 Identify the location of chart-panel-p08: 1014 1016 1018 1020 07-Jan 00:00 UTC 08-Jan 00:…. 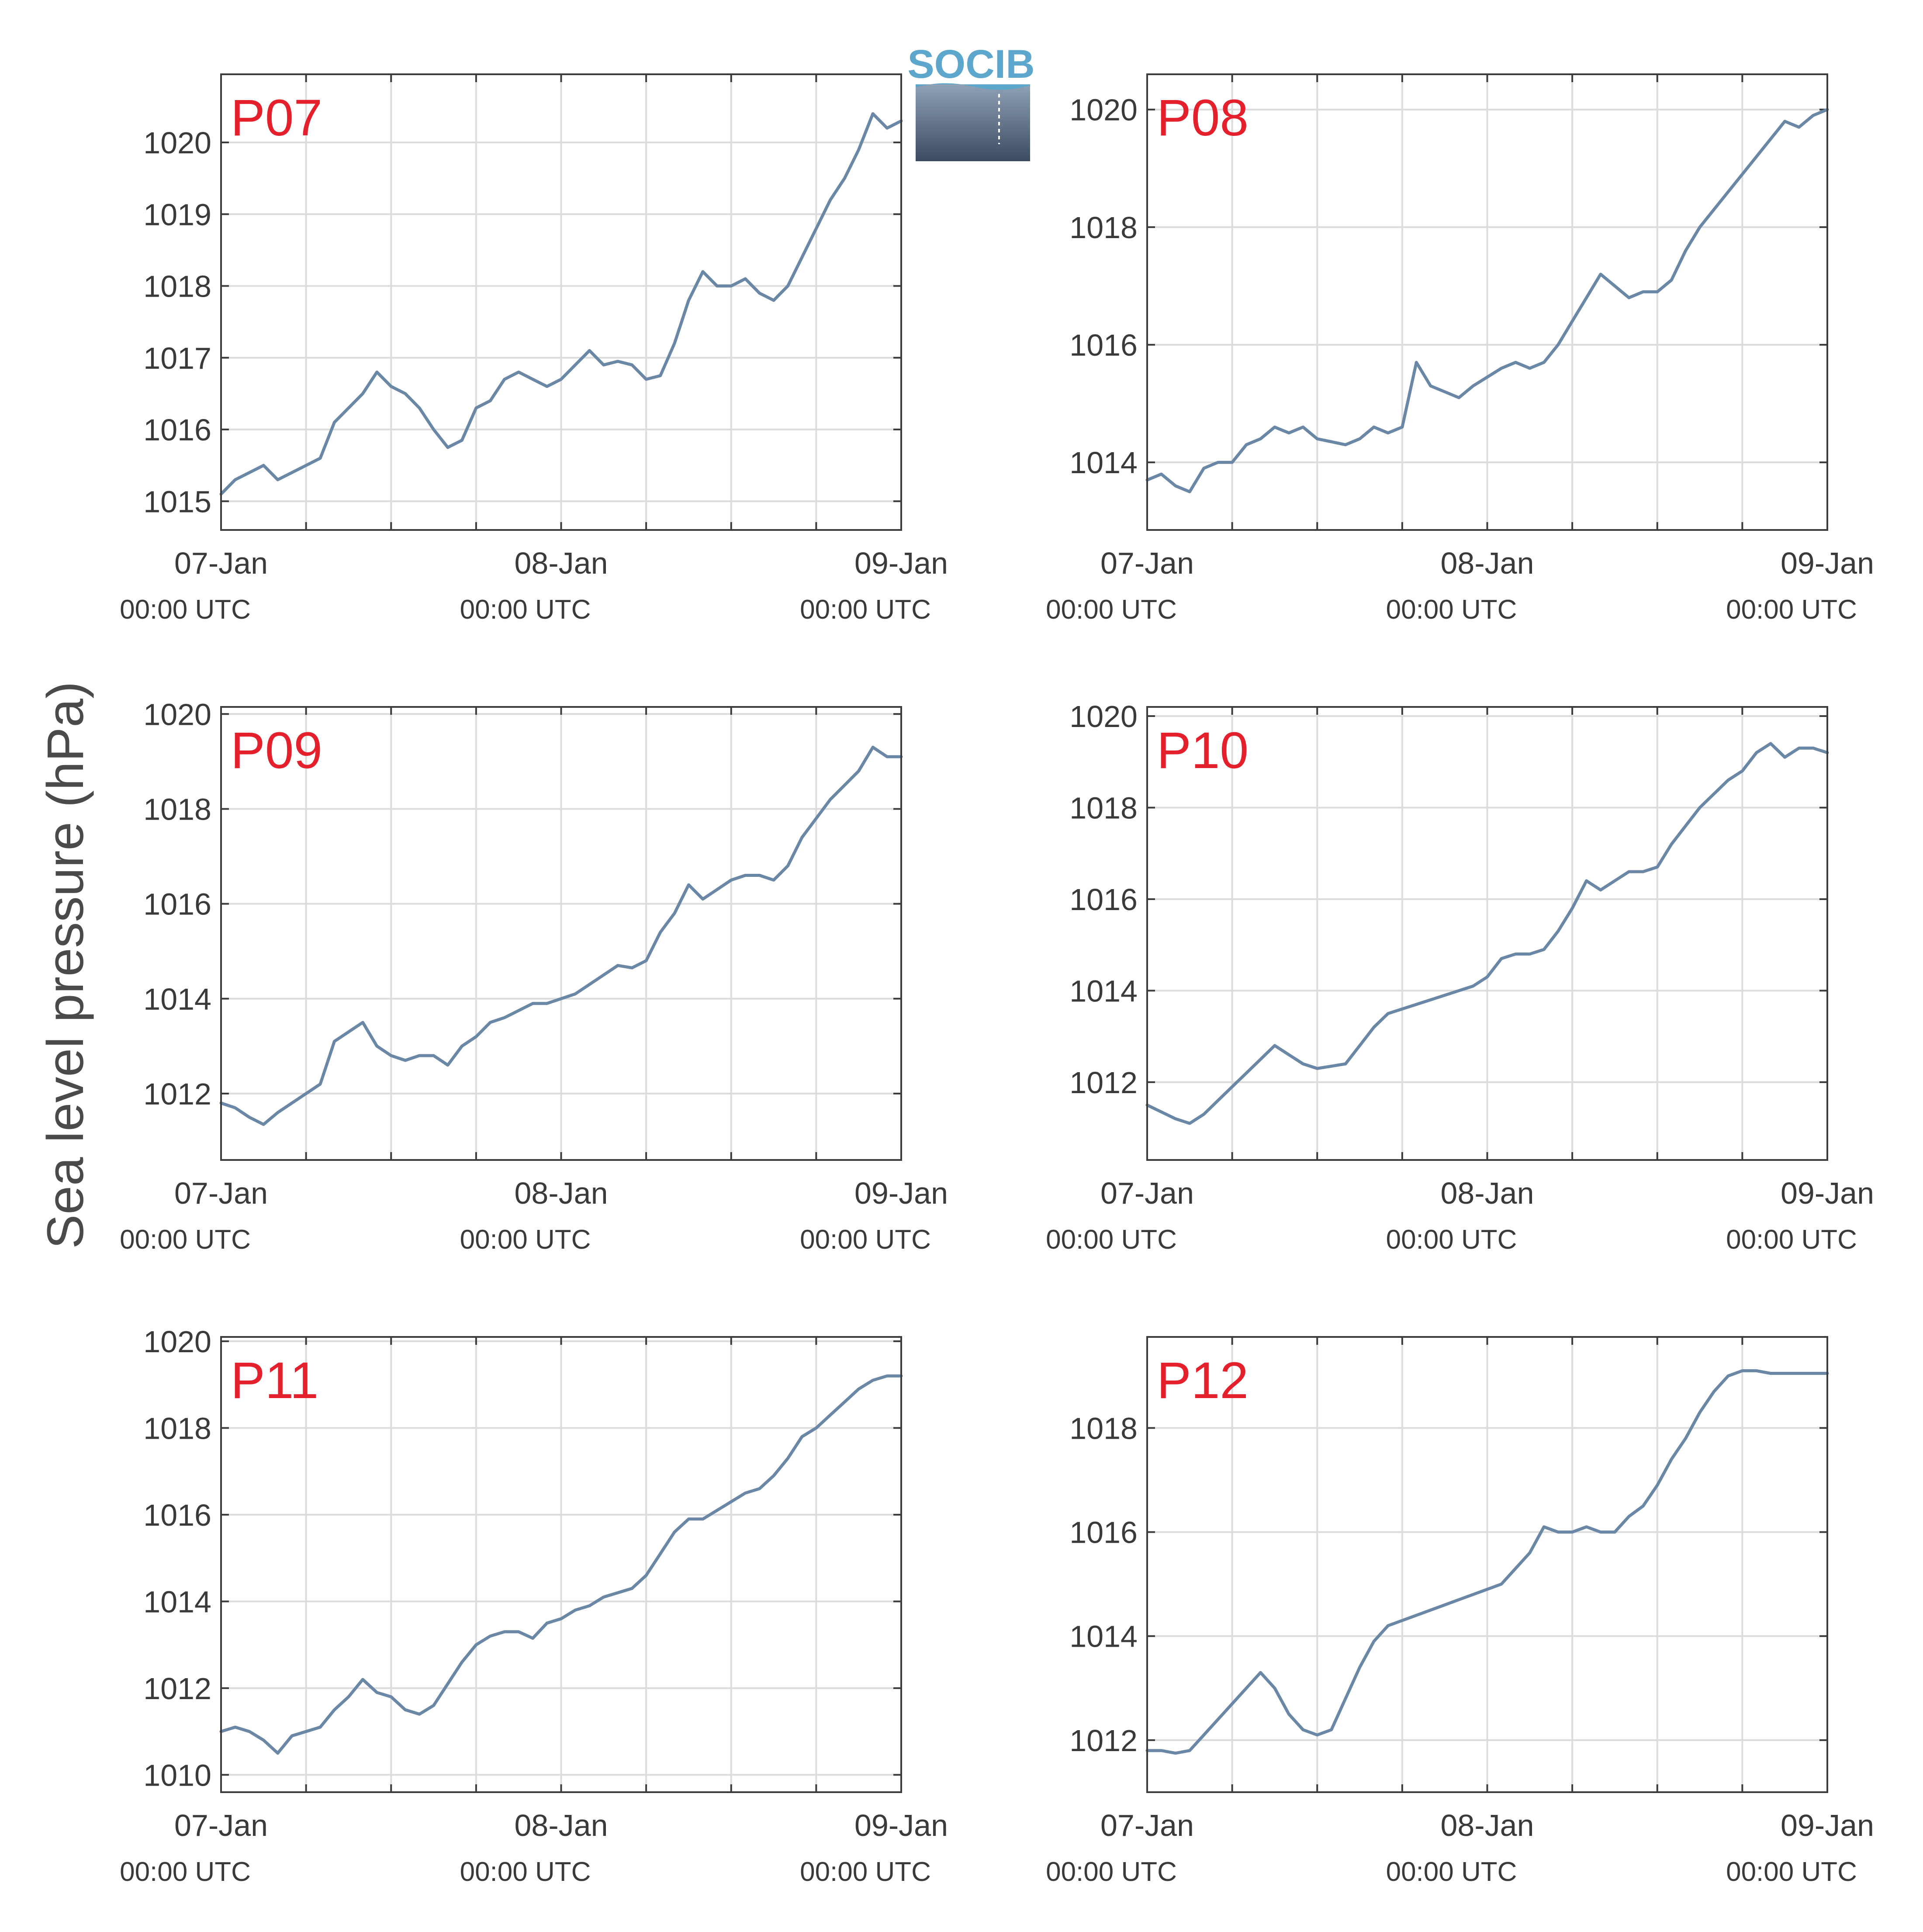
(1460, 349).